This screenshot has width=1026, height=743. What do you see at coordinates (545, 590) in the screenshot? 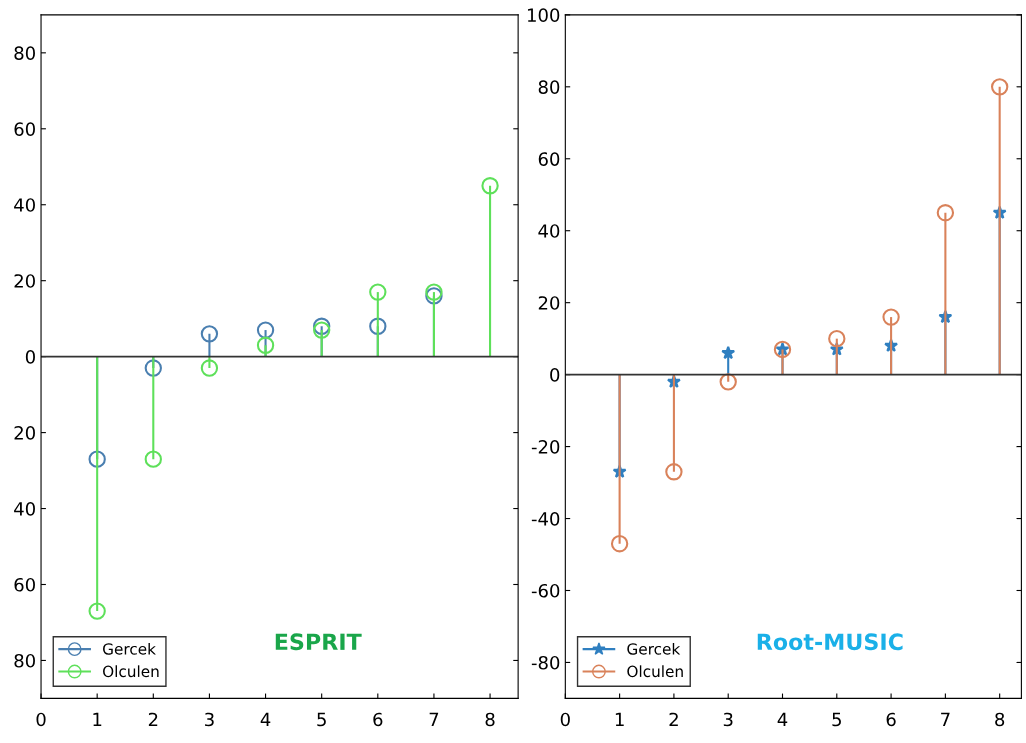
I see `y-tick-label: -60` at bounding box center [545, 590].